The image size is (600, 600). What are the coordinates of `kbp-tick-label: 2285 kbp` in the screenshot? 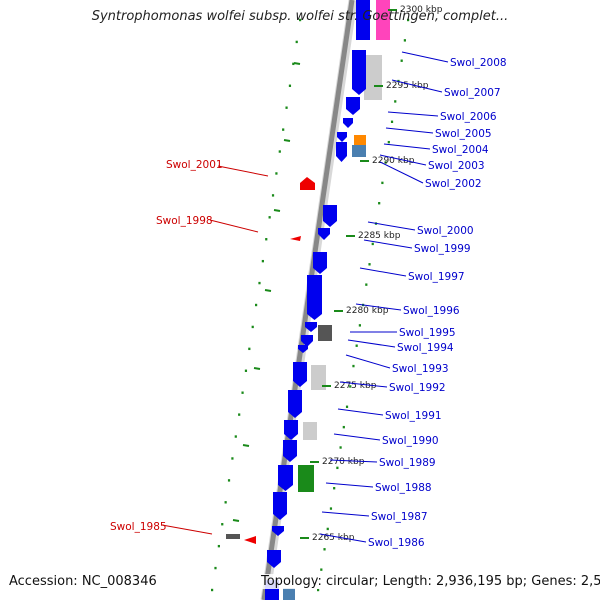 It's located at (379, 236).